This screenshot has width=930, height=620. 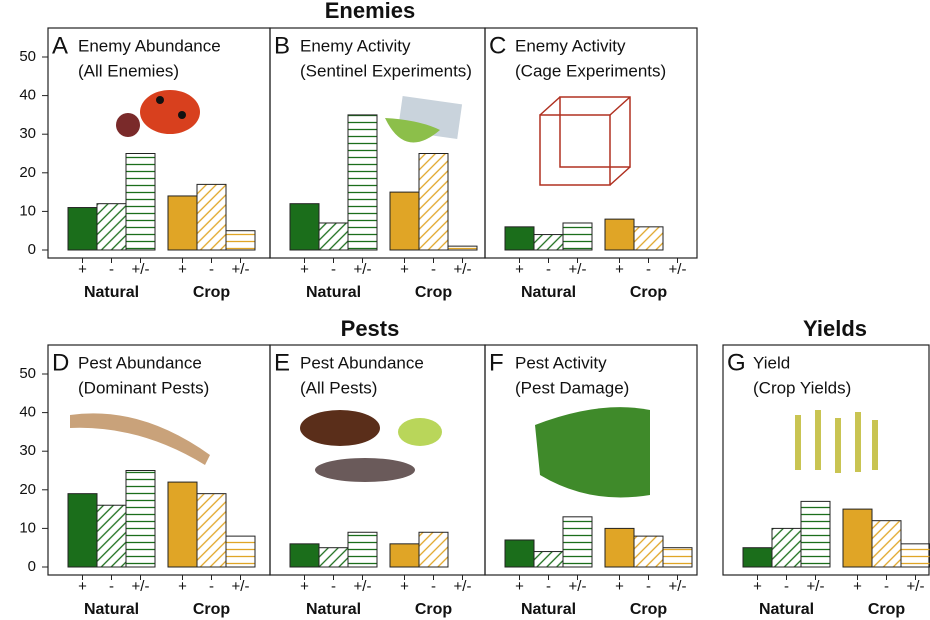 I want to click on panel-subtitle: (Sentinel Experiments), so click(x=386, y=70).